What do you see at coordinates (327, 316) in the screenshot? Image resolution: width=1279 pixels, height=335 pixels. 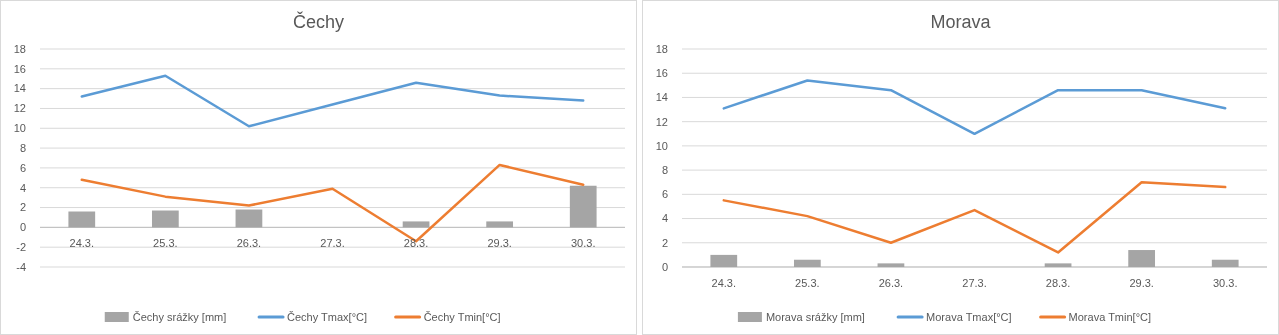 I see `legend-label: Čechy Tmax[°C]` at bounding box center [327, 316].